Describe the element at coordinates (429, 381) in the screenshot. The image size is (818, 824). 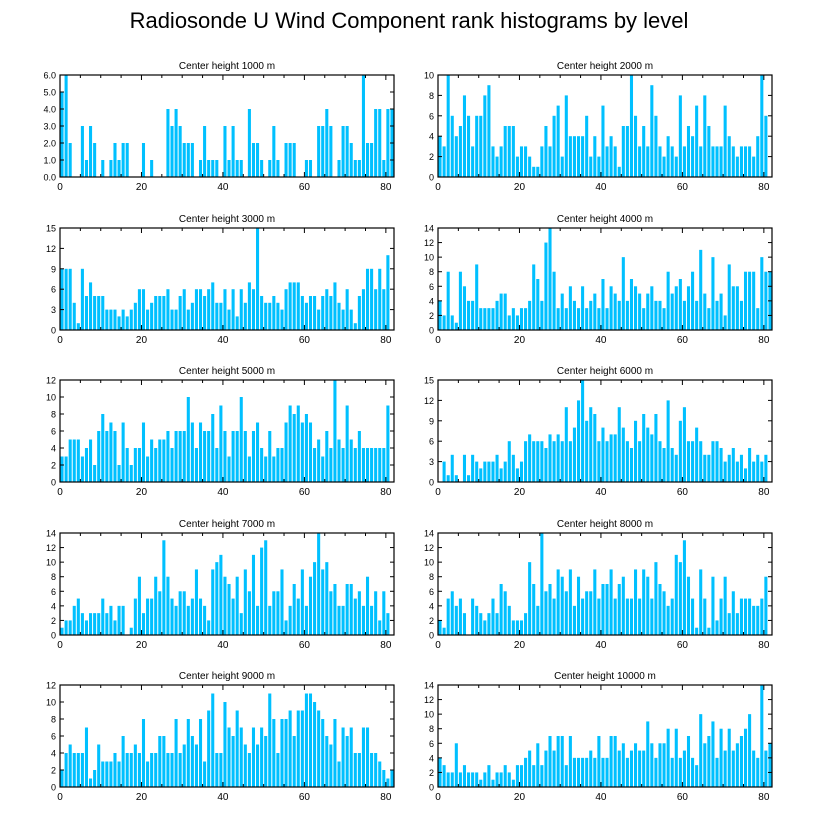
I see `y-tick-label: 15` at that location.